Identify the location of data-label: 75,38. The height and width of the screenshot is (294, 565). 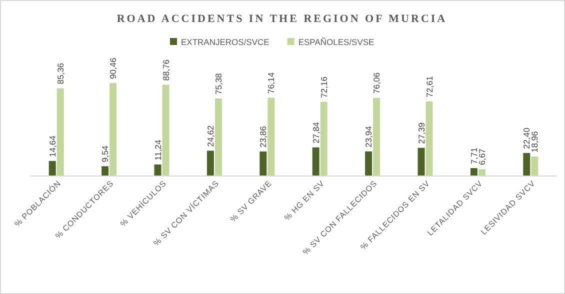
(218, 83).